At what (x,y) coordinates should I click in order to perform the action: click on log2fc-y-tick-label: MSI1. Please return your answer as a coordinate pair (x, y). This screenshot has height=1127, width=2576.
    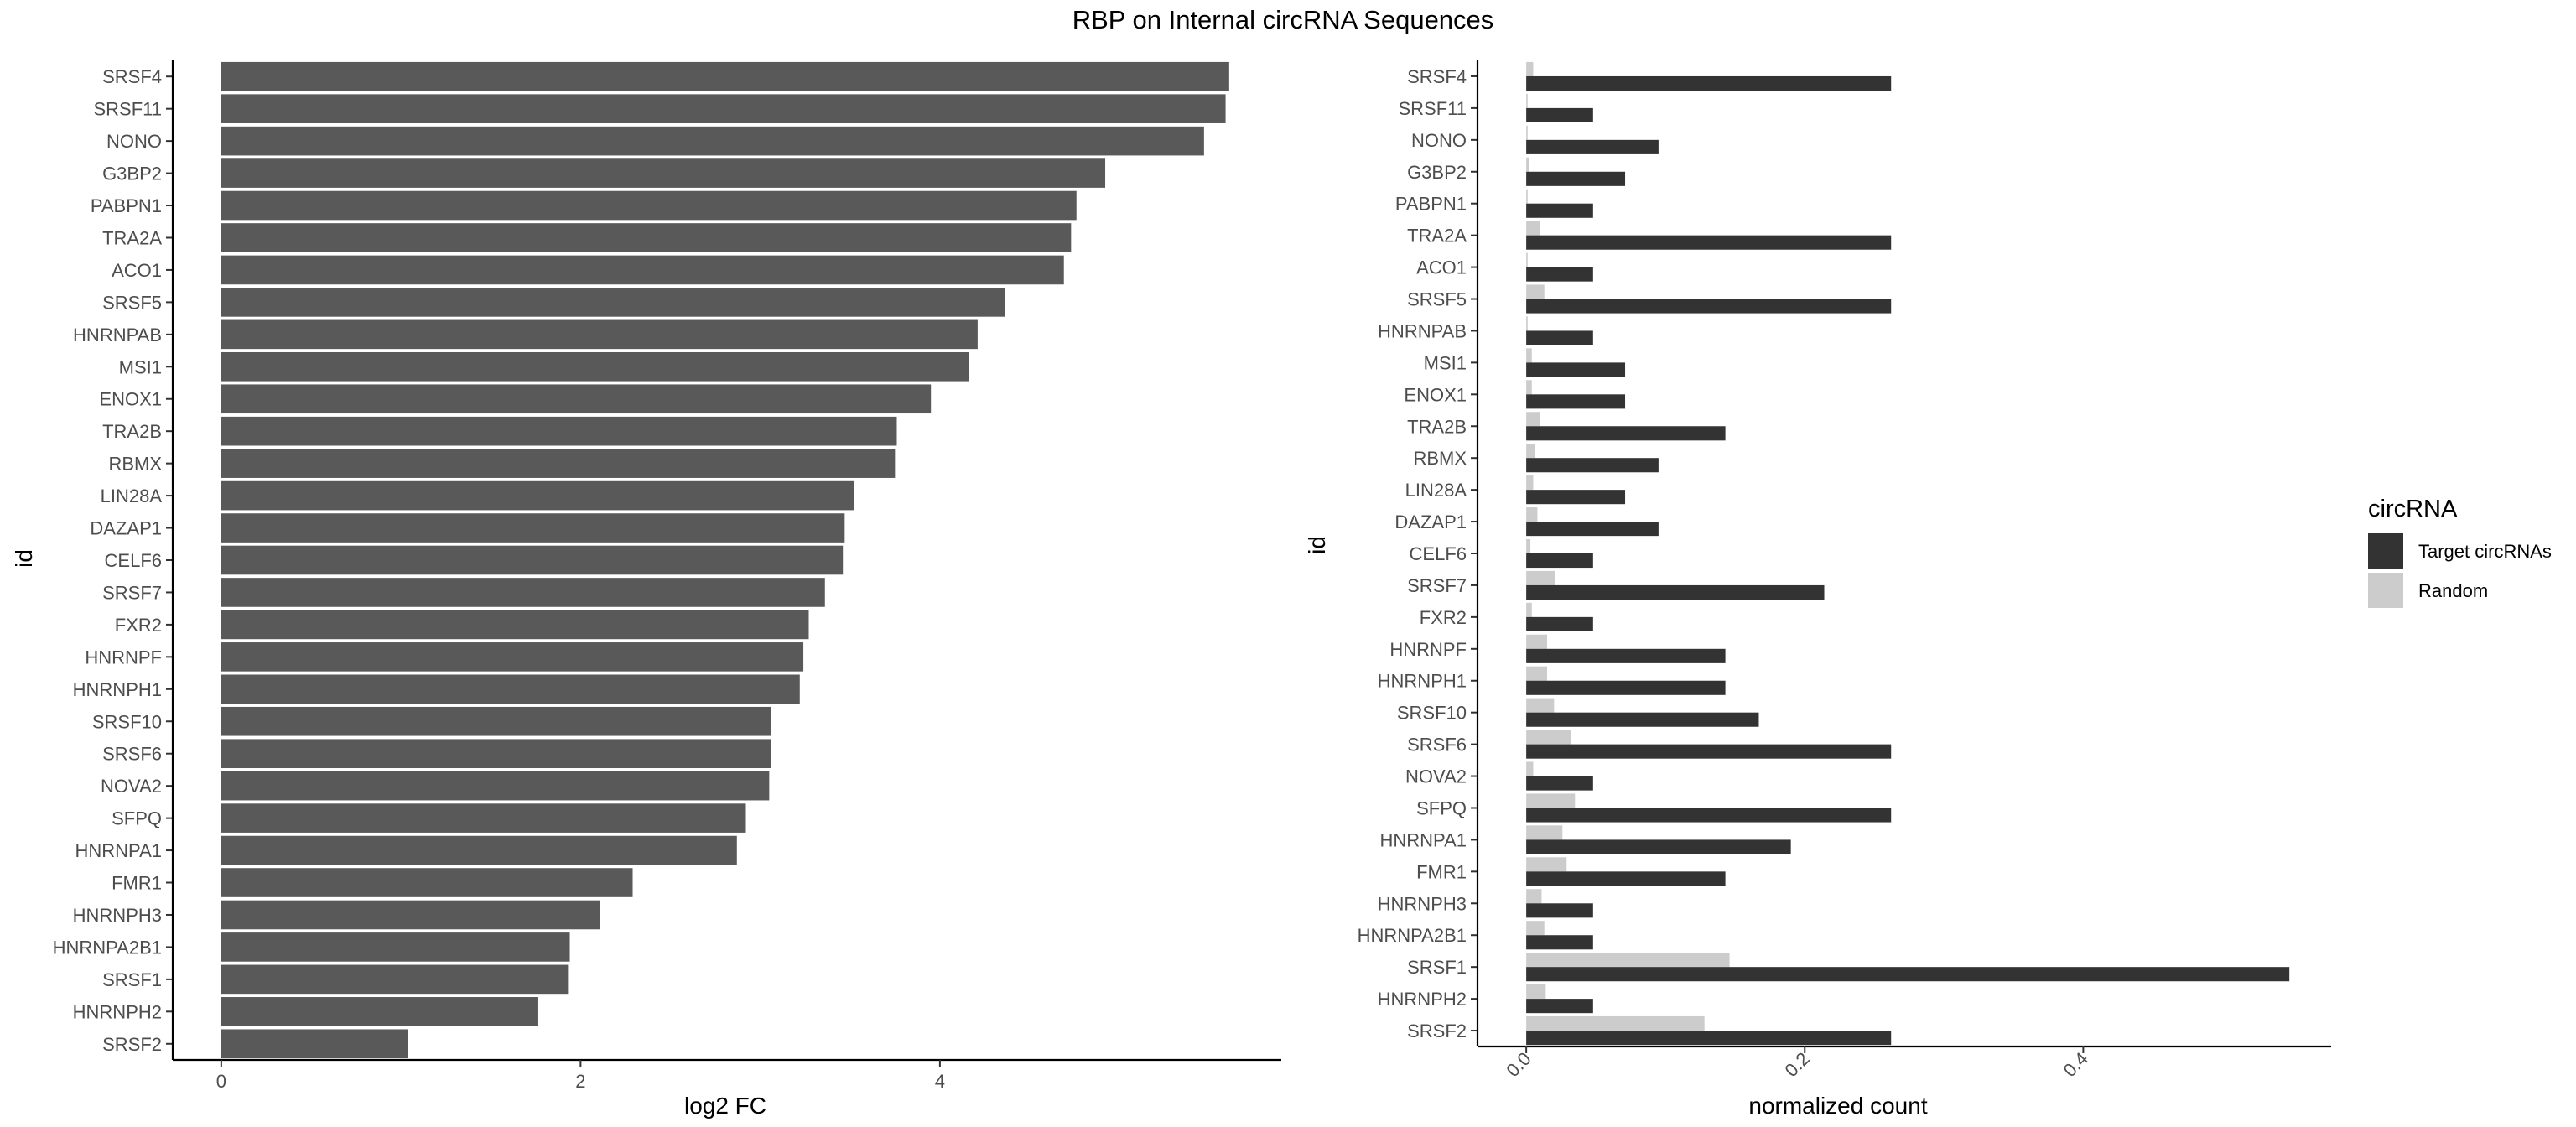
    Looking at the image, I should click on (140, 366).